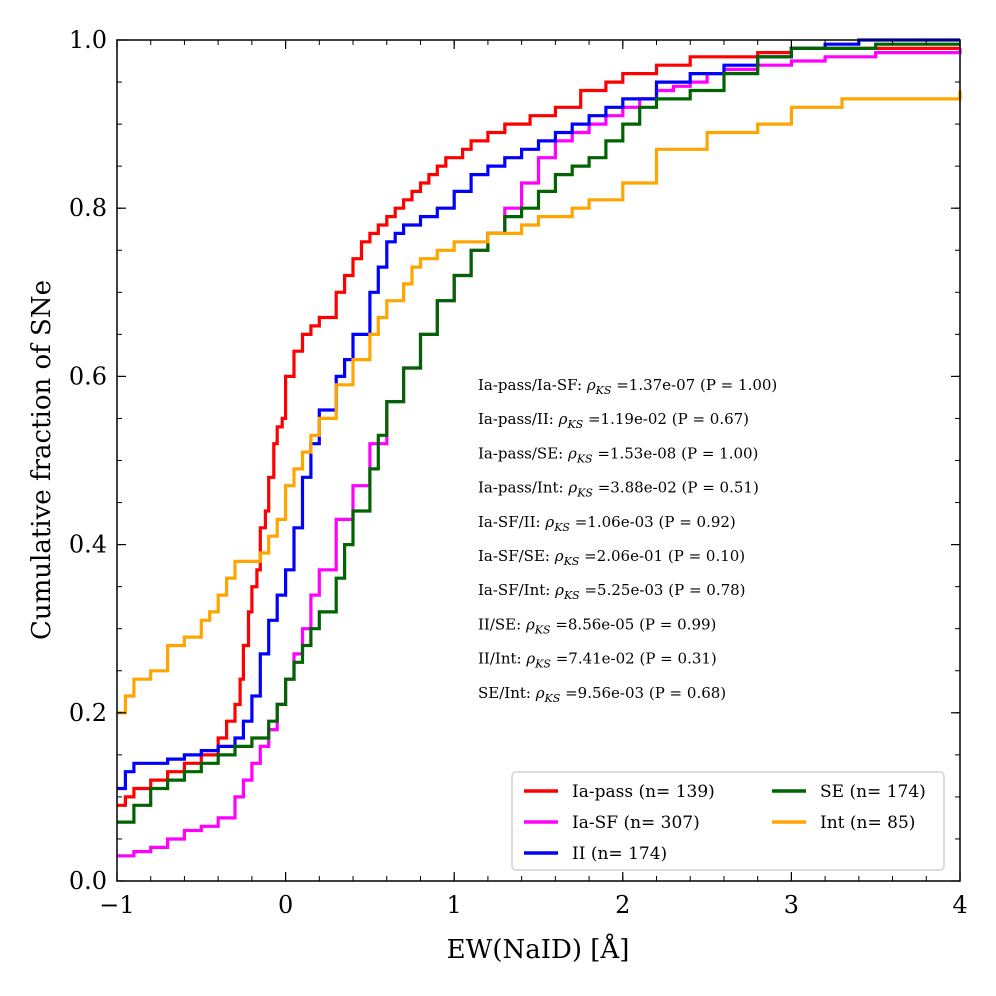 Image resolution: width=996 pixels, height=996 pixels. Describe the element at coordinates (454, 905) in the screenshot. I see `x-tick-label: 1` at that location.